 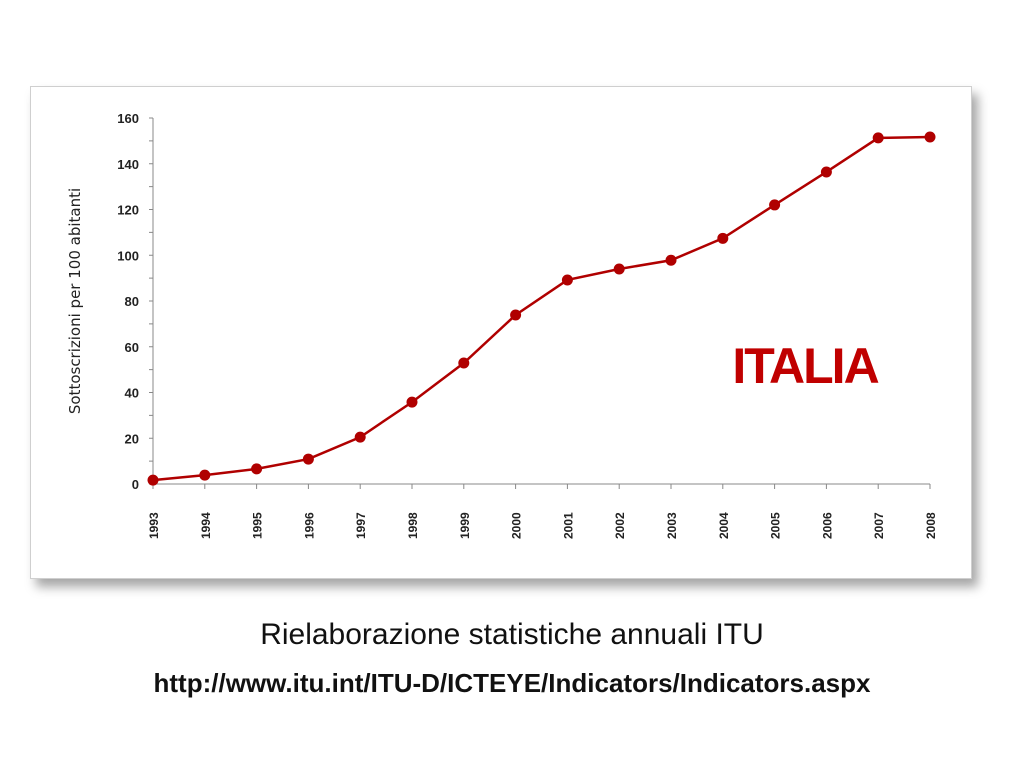 I want to click on x-tick-label: 1999, so click(x=465, y=525).